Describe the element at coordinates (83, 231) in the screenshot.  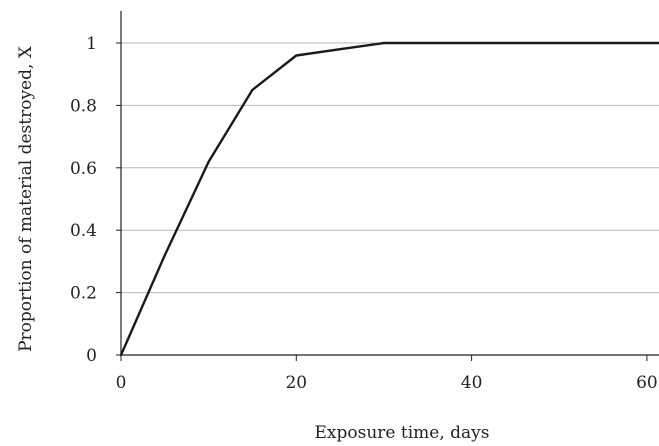
I see `y-tick-label-2: 0.4` at that location.